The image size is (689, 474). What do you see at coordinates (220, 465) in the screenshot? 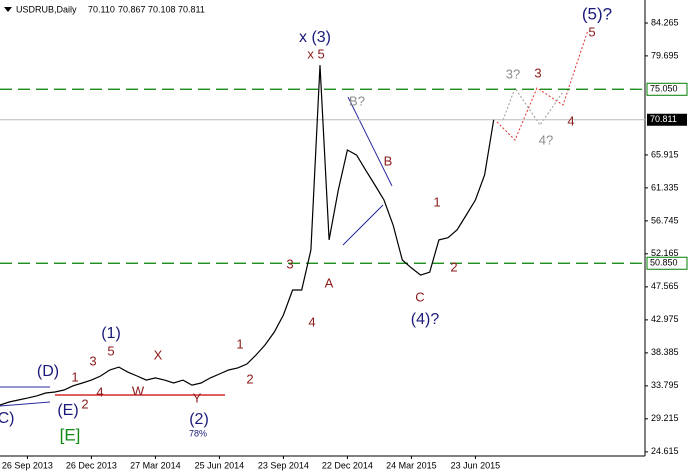
I see `x-tick-label: 25 Jun 2014` at bounding box center [220, 465].